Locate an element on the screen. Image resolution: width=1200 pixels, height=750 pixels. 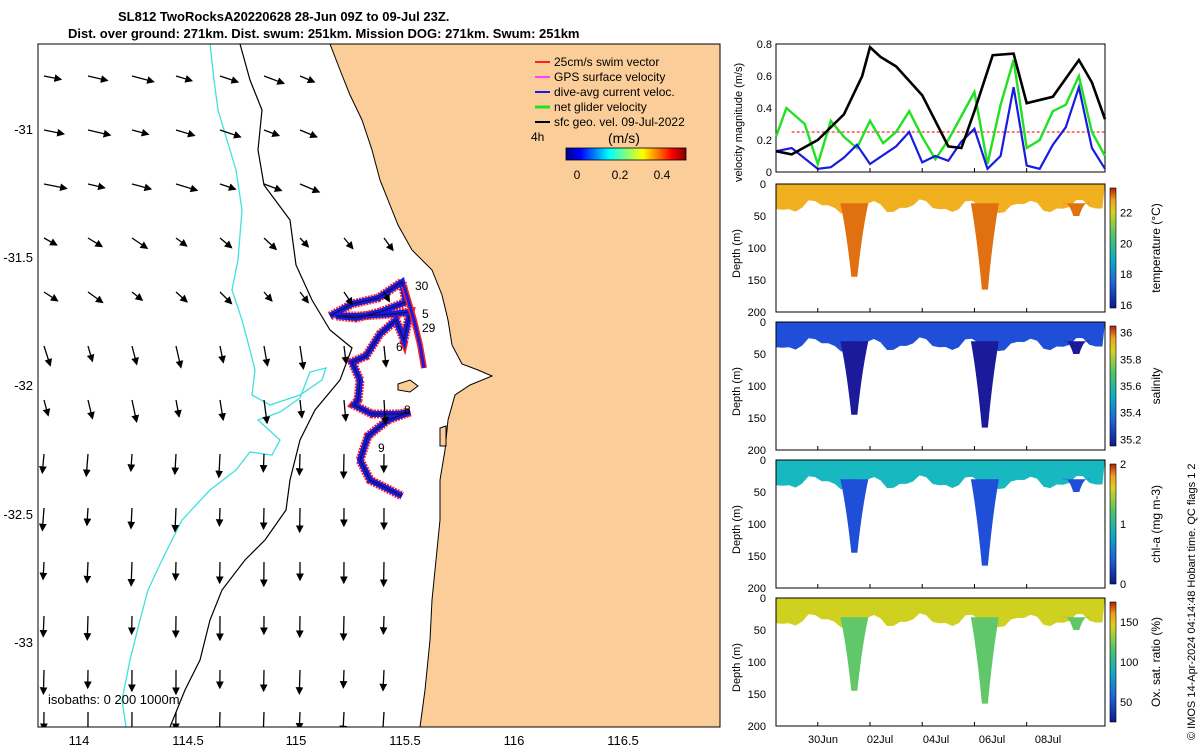
chlorophyll-ytick: 100 is located at coordinates (757, 525).